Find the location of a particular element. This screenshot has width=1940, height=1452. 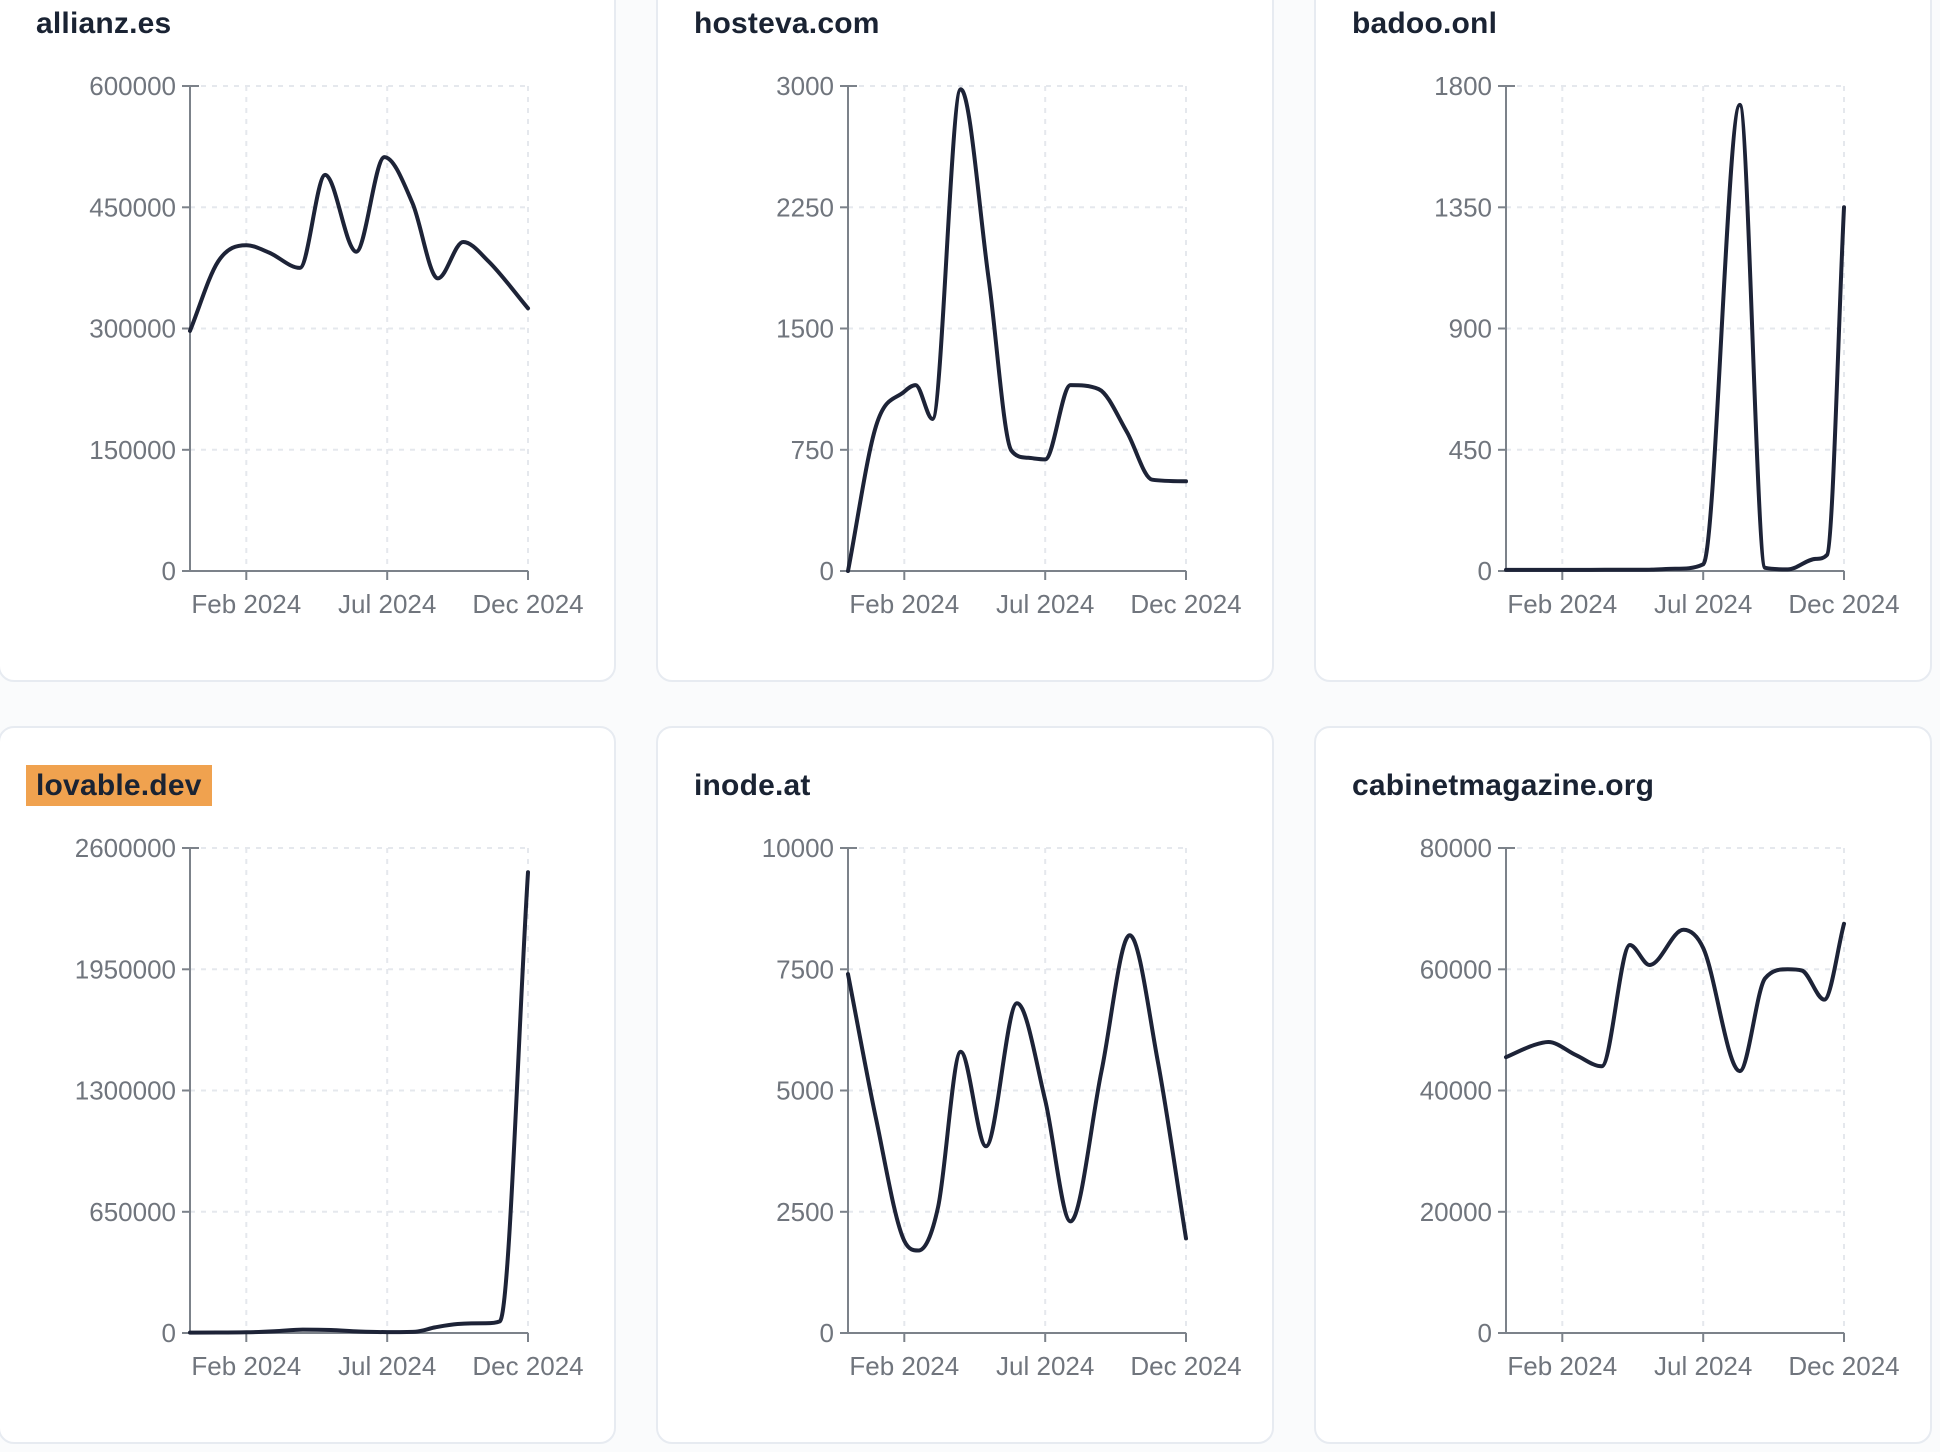

domain-name: allianz.es is located at coordinates (104, 23).